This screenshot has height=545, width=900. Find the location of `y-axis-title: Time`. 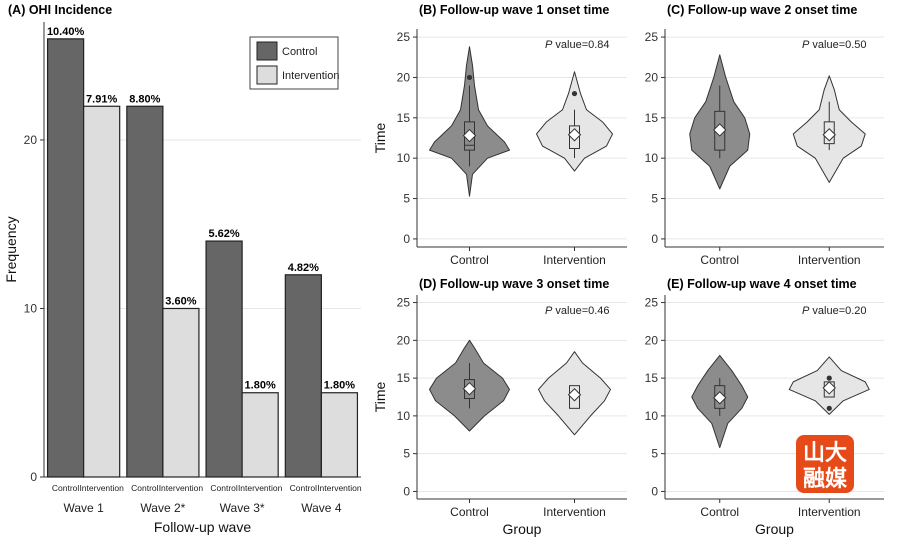

y-axis-title: Time is located at coordinates (380, 396).